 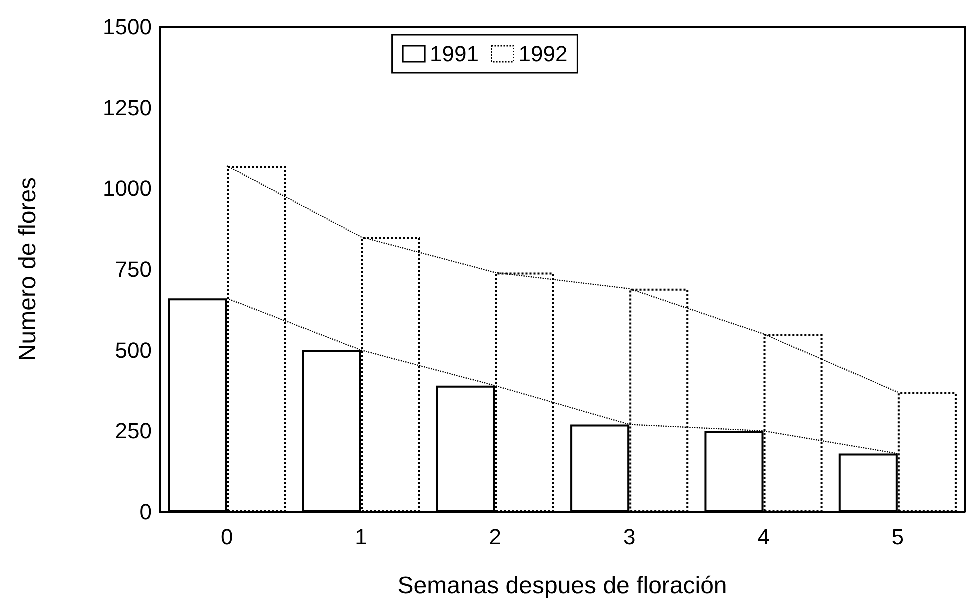 I want to click on y-tick-label: 750, so click(x=133, y=269).